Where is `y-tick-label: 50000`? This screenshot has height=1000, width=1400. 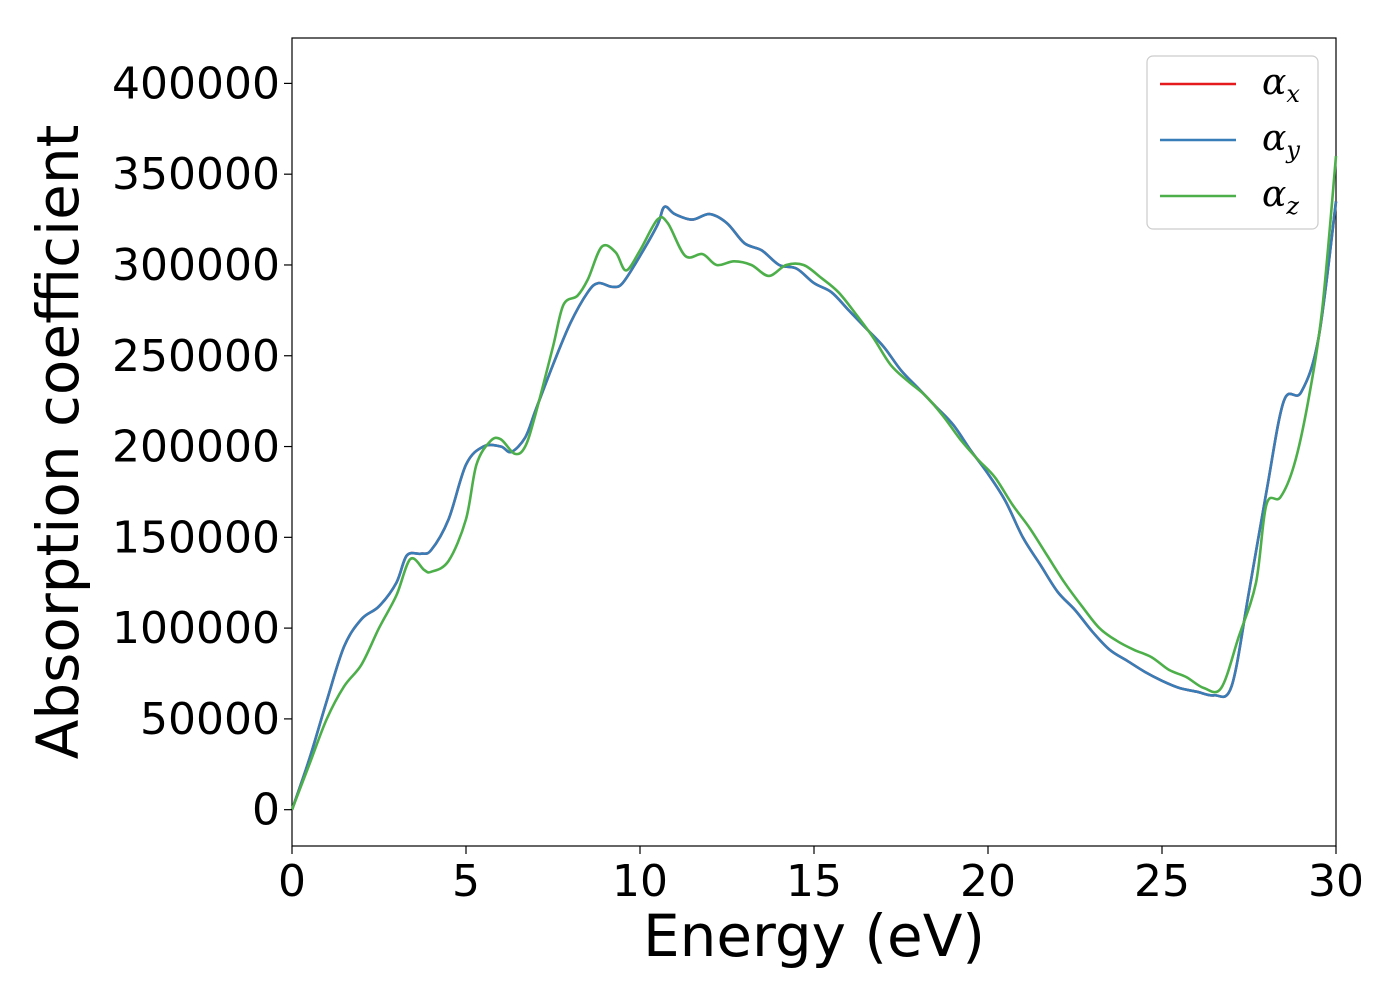 y-tick-label: 50000 is located at coordinates (210, 719).